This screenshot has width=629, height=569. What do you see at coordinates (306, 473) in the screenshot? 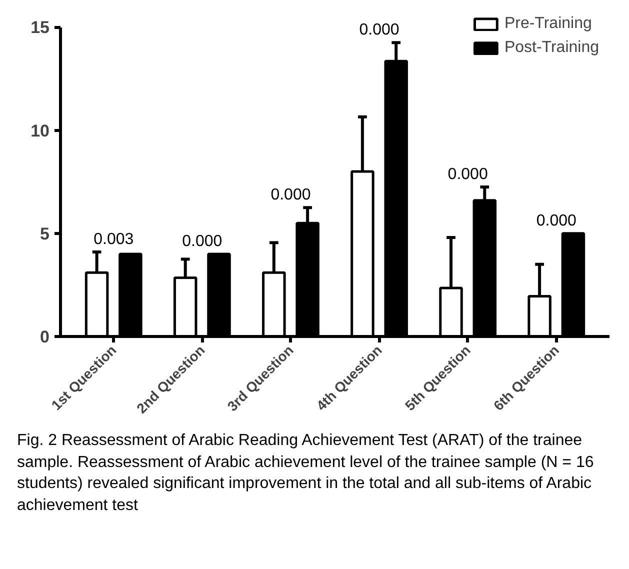
I see `caption: Fig. 2 Reassessment of Arabic Reading Achievement Test (ARAT) of the trainee sample. Reassessment of Arabic achievement level of the trainee sample (N = 16 students) revealed significant improvement in the total and all sub-items of Arabic achievement test` at bounding box center [306, 473].